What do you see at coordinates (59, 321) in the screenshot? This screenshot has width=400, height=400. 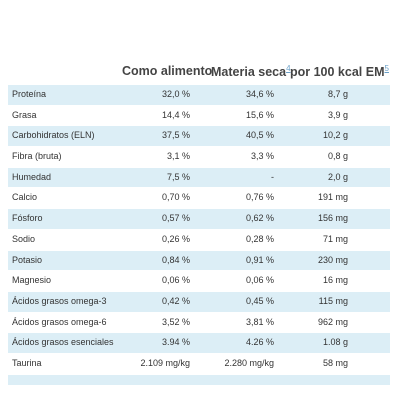 I see `row-label: Ácidos grasos omega-6` at bounding box center [59, 321].